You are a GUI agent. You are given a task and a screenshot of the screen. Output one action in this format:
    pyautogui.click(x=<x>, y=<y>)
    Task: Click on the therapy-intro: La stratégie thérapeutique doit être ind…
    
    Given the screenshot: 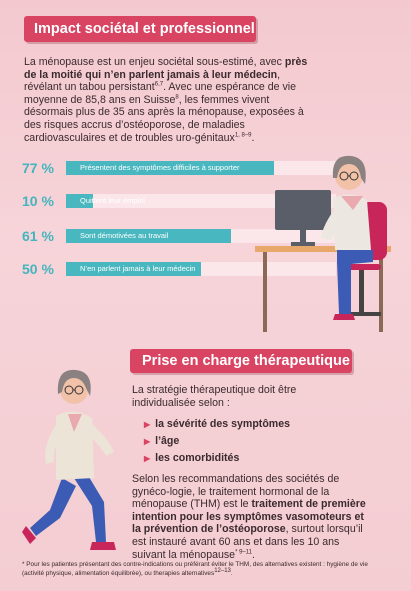 What is the action you would take?
    pyautogui.click(x=214, y=396)
    